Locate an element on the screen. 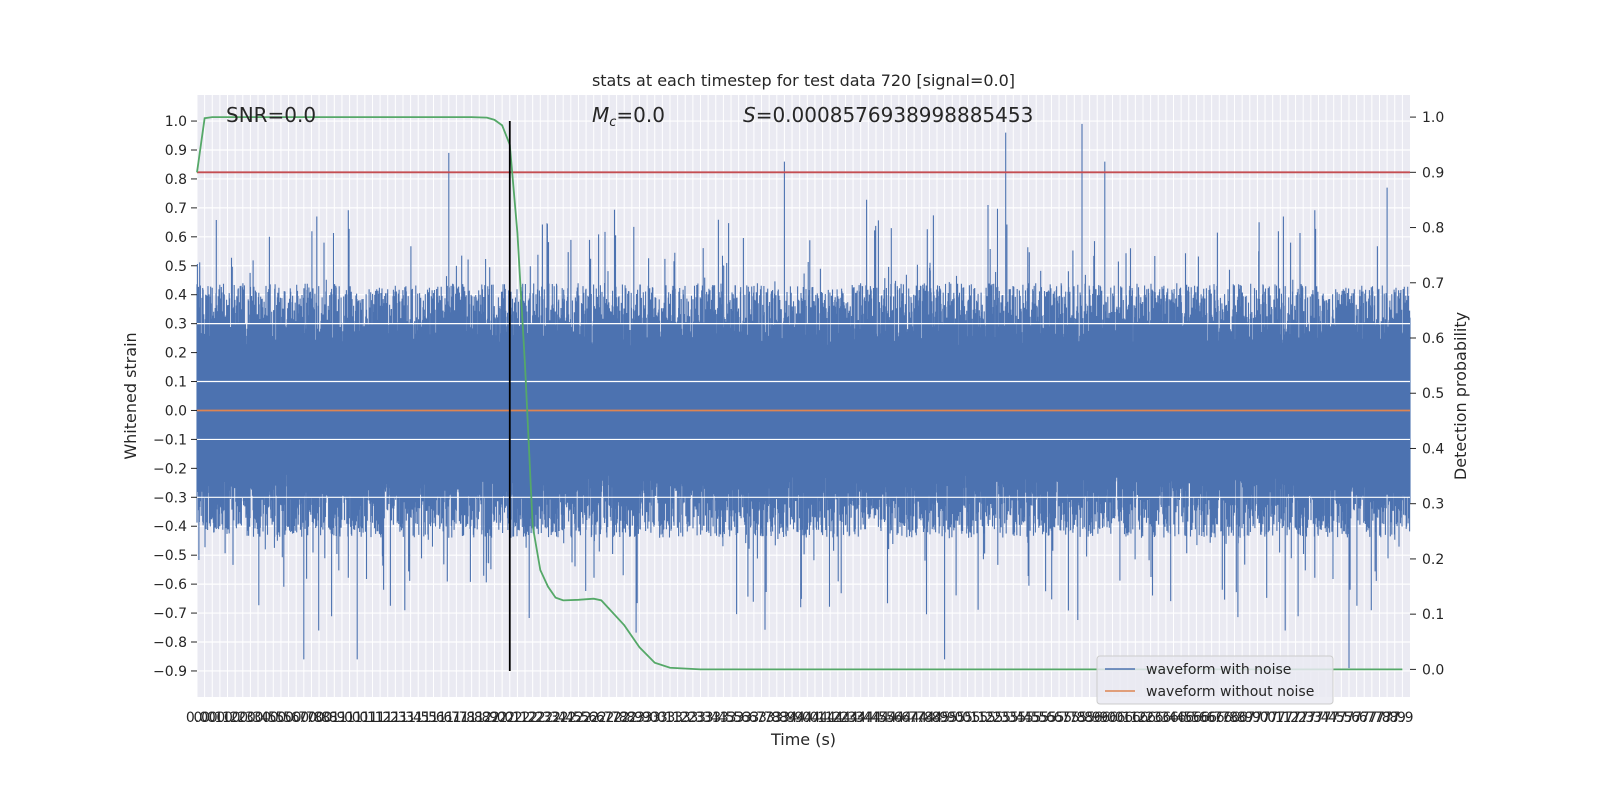 This screenshot has height=800, width=1600. x-tick-label: 3.8 is located at coordinates (769, 718).